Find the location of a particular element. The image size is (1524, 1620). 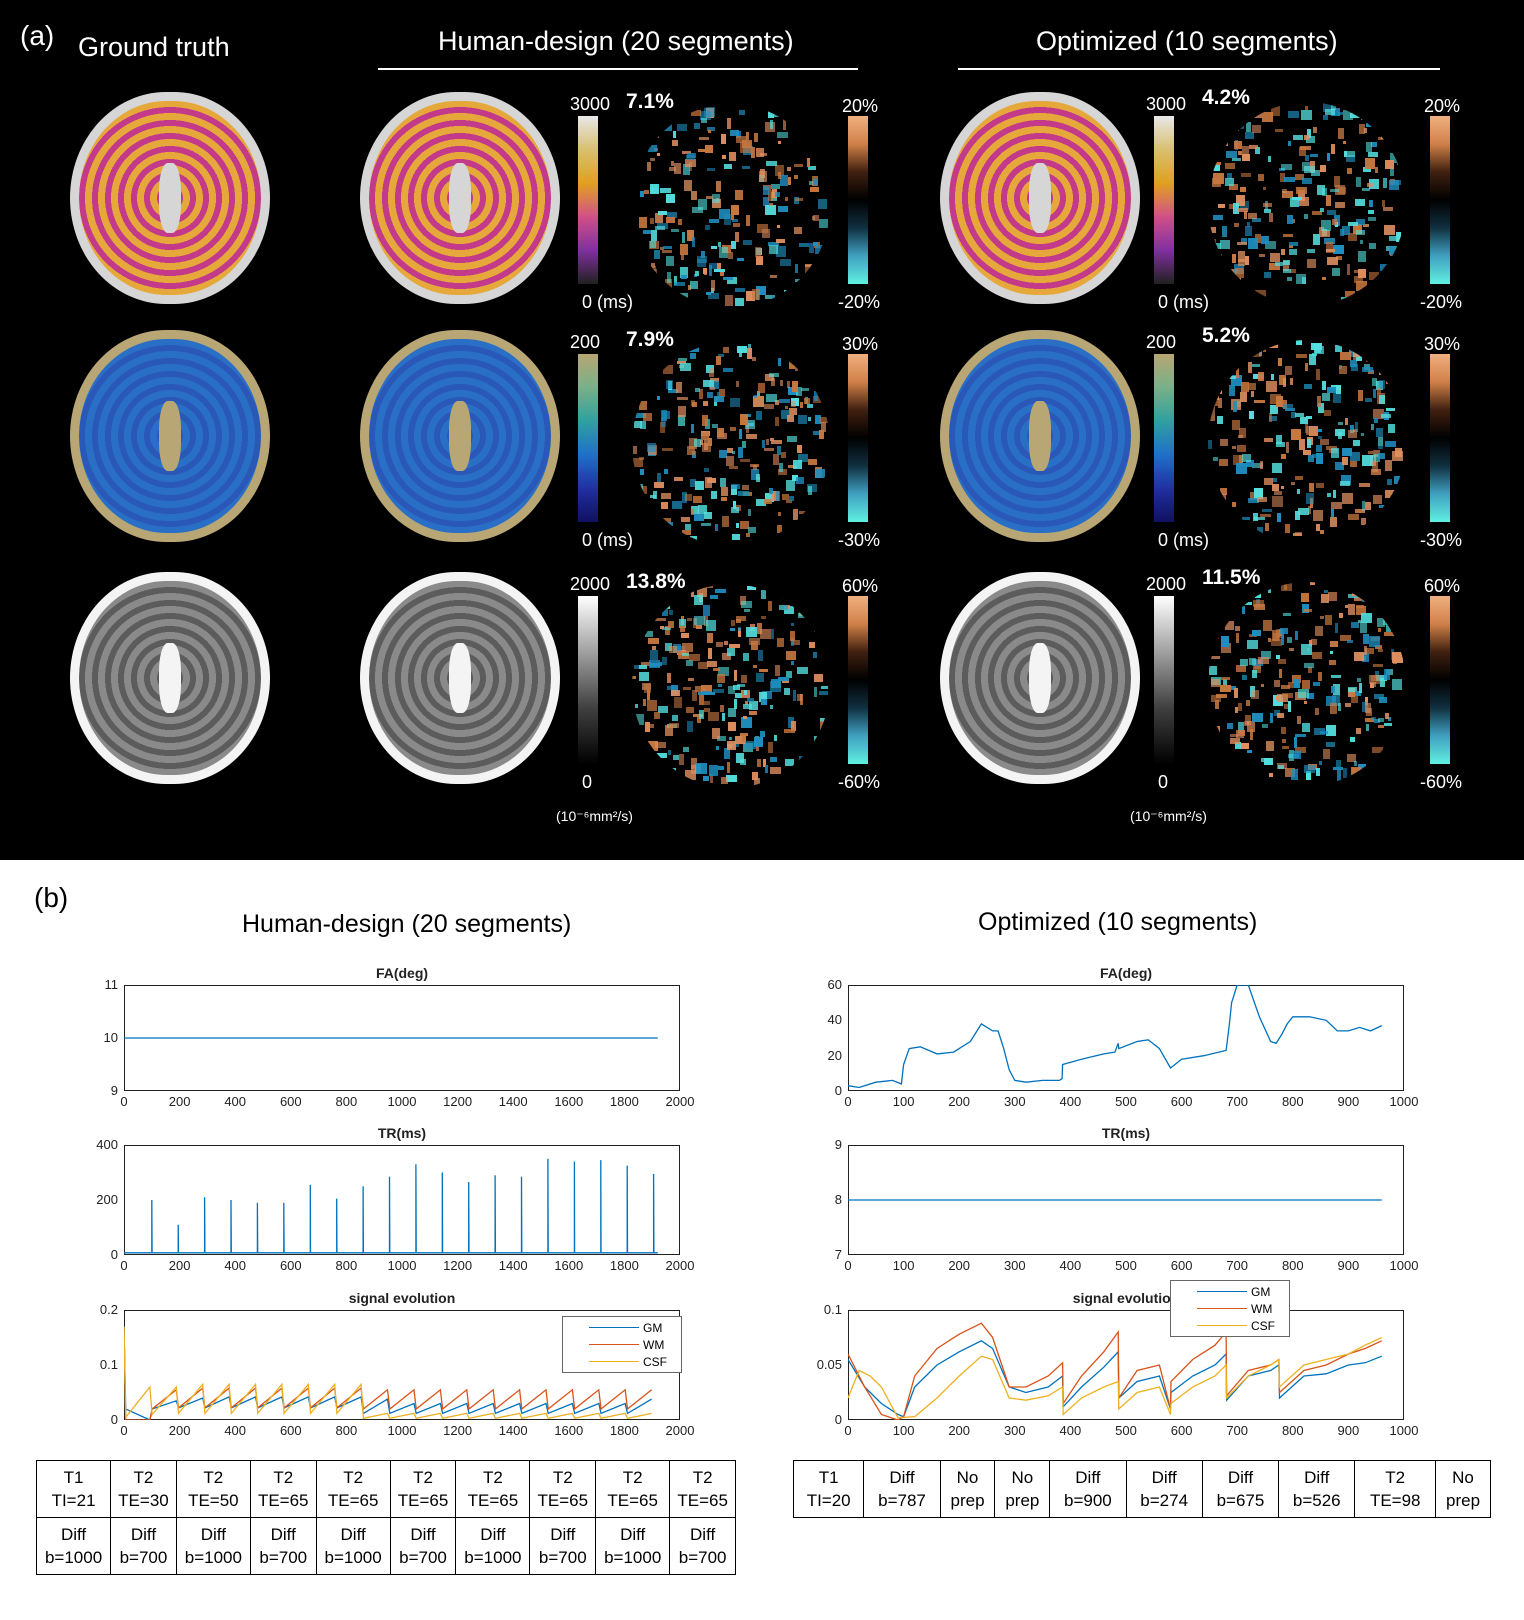

human-error-percent-row-2: 7.9% is located at coordinates (650, 339).